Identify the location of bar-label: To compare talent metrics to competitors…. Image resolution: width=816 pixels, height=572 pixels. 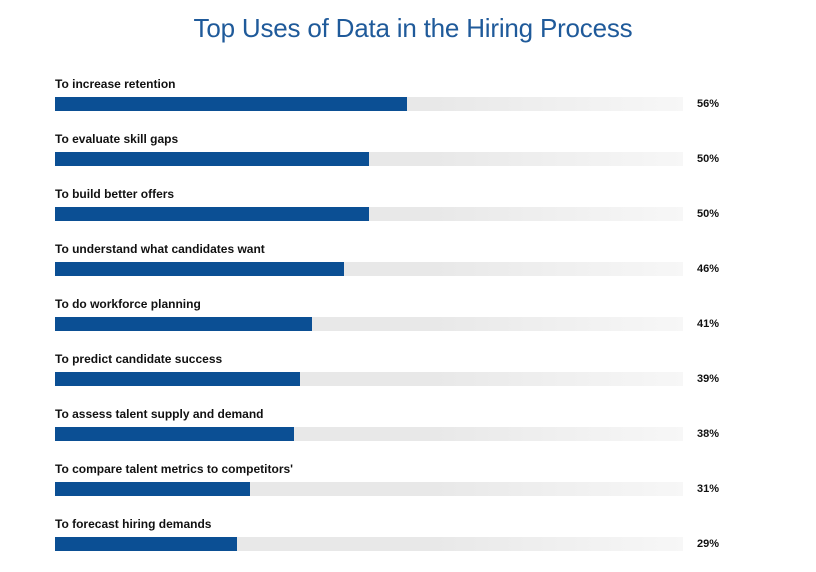
(174, 469).